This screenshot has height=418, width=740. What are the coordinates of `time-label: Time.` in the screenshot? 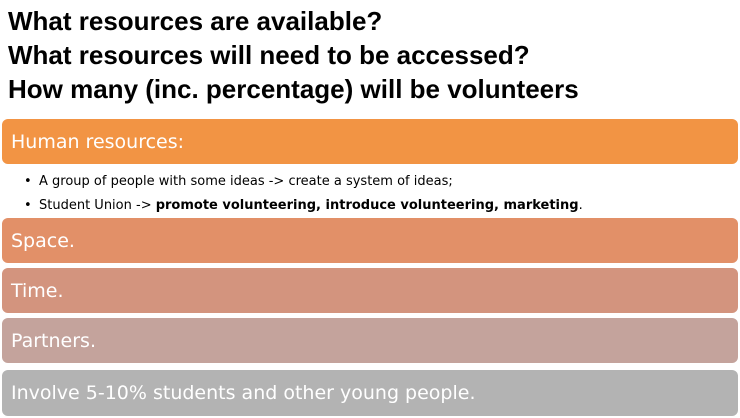 It's located at (37, 290).